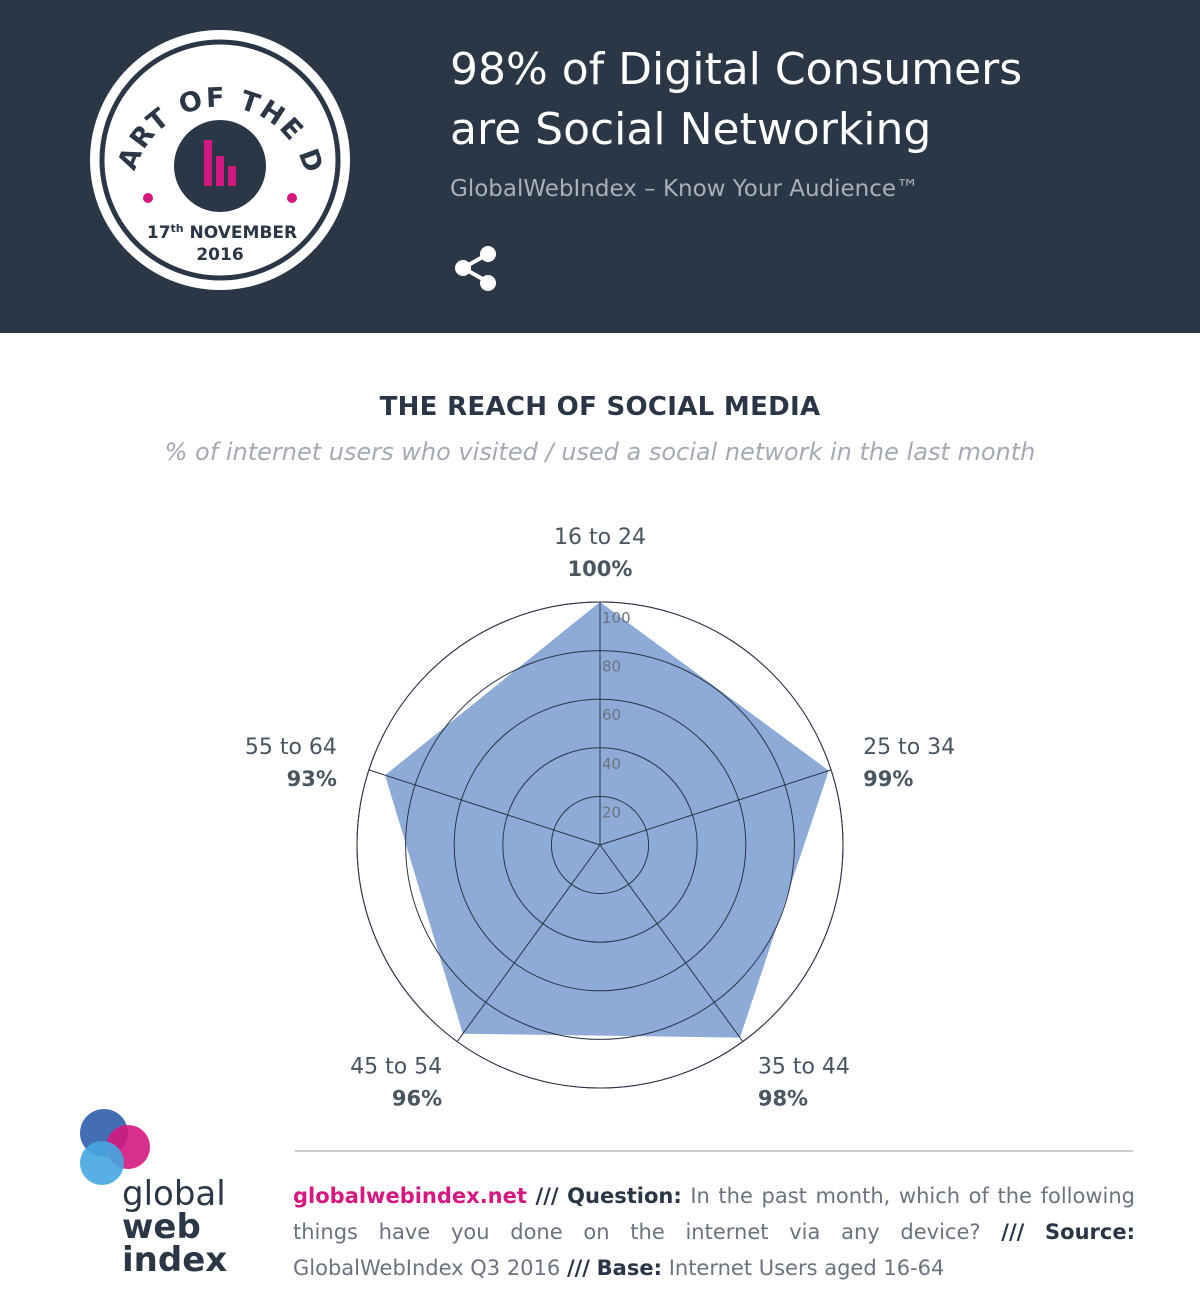 The image size is (1200, 1310). I want to click on logo-word-web: web, so click(161, 1227).